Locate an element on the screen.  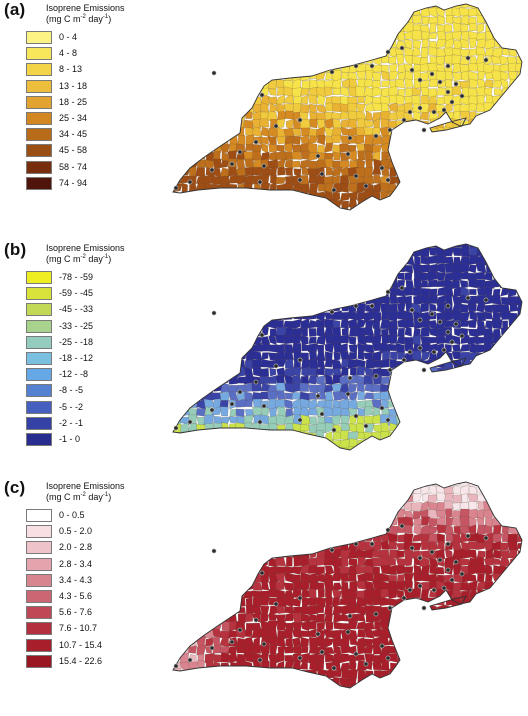
legend-units: (mg C m-2 day-1) is located at coordinates (79, 259).